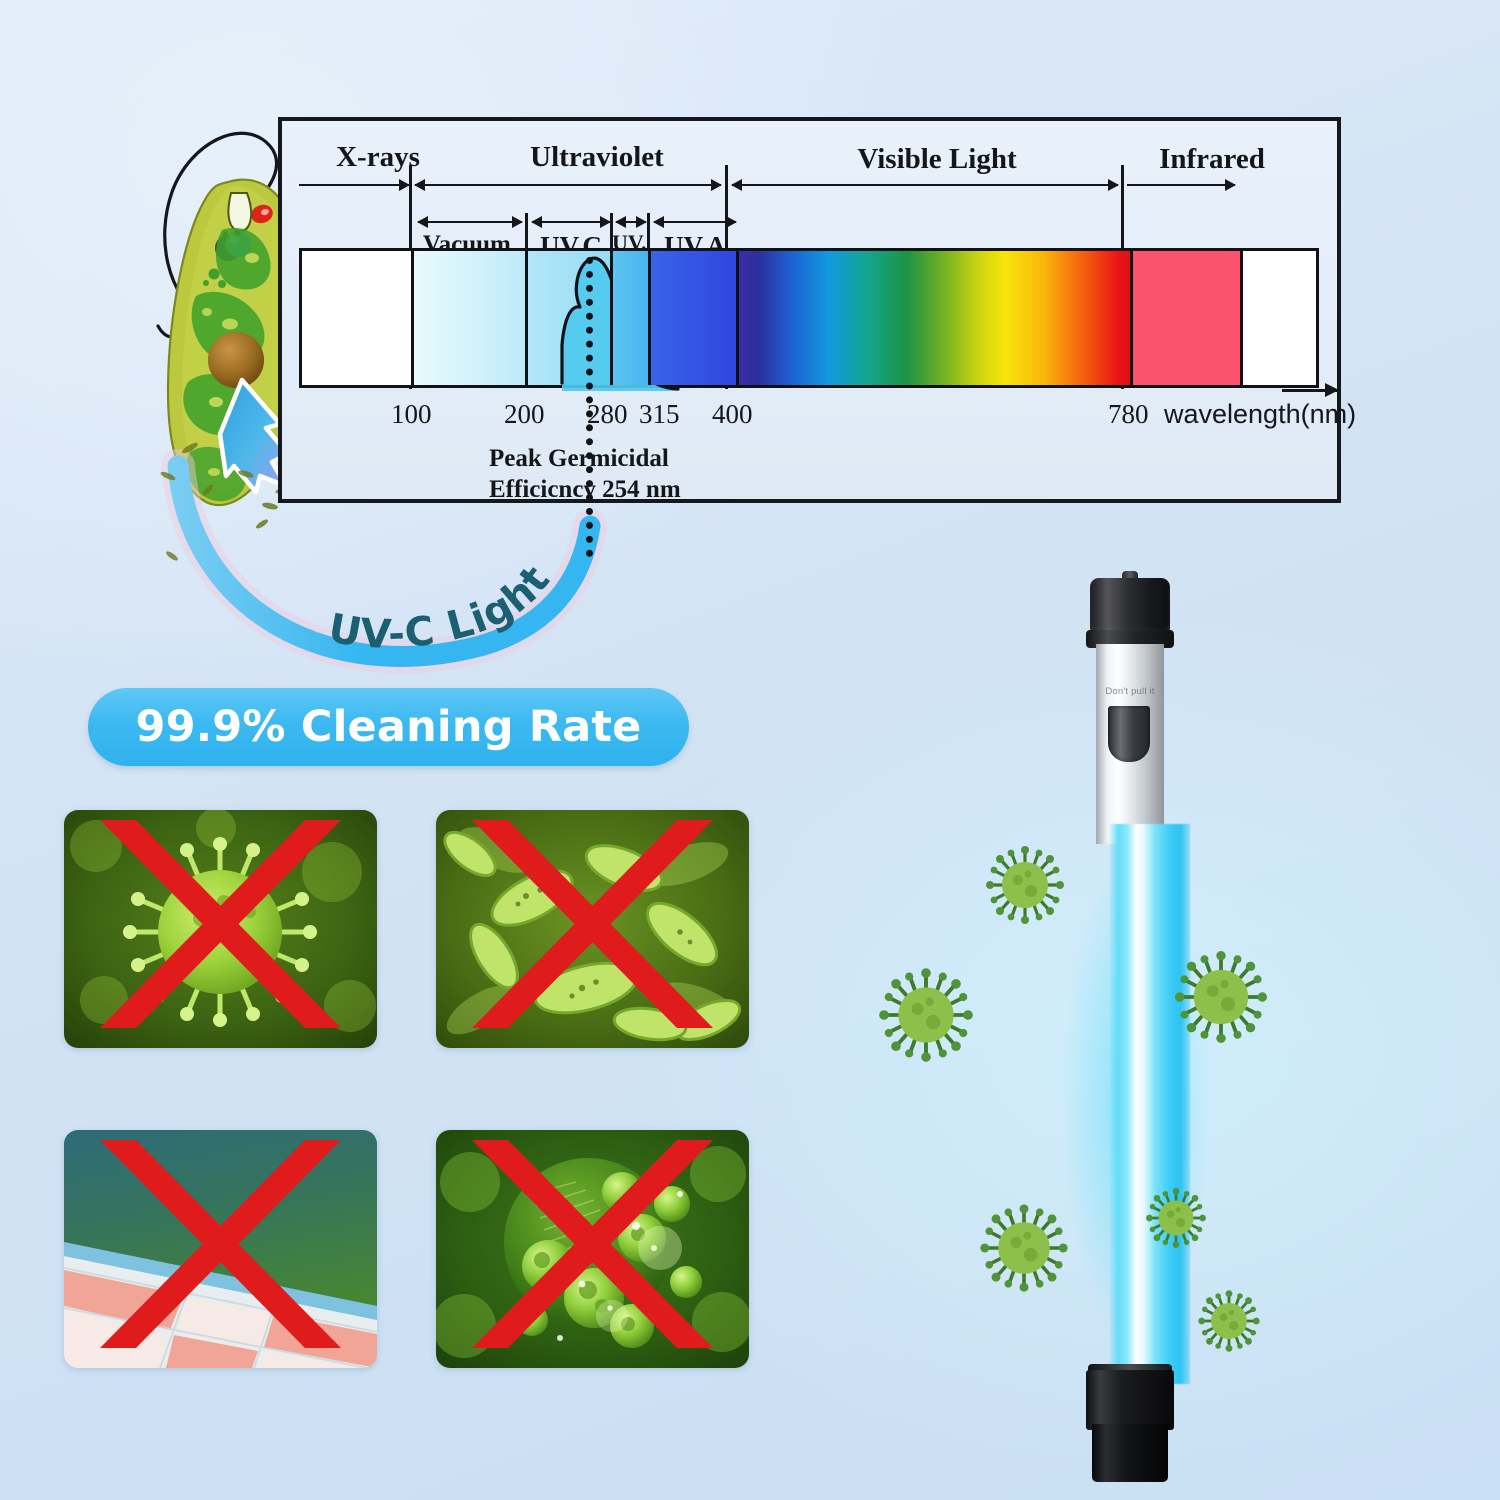  What do you see at coordinates (809, 402) in the screenshot?
I see `spectrum-color-bar` at bounding box center [809, 402].